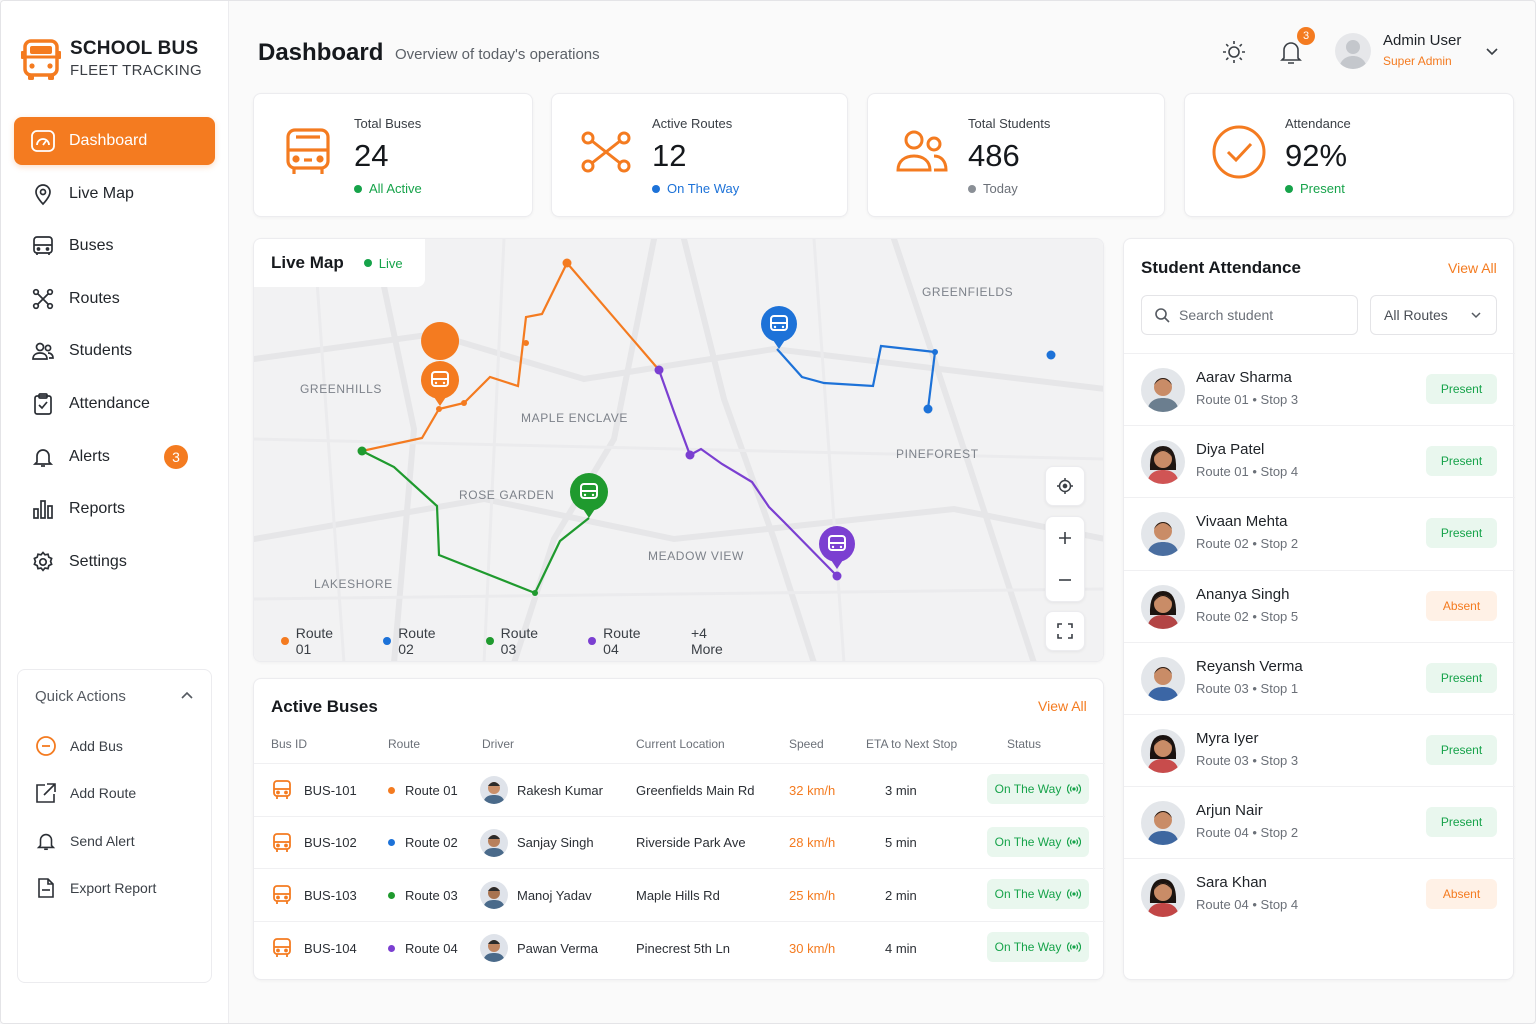 The image size is (1536, 1024). What do you see at coordinates (1247, 544) in the screenshot?
I see `student-route-stop: Route 02 • Stop 2` at bounding box center [1247, 544].